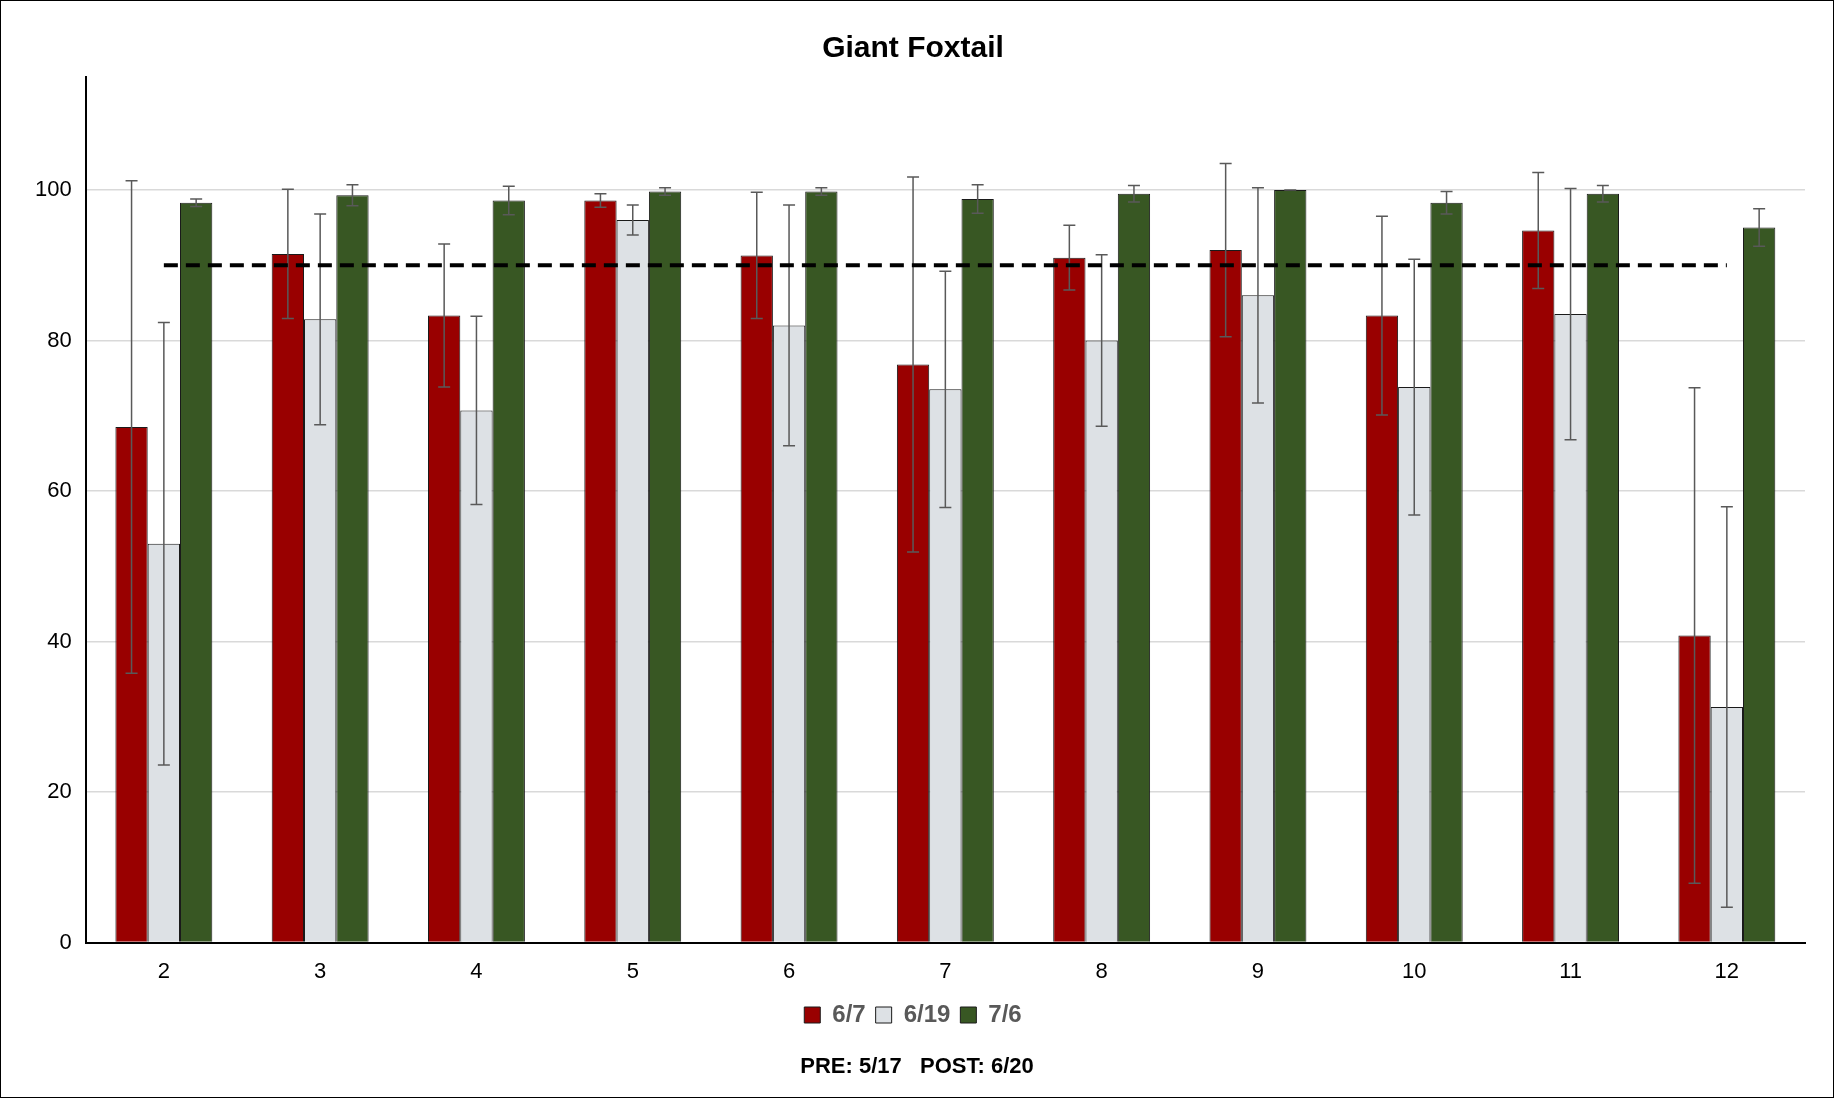 Image resolution: width=1834 pixels, height=1098 pixels. Describe the element at coordinates (913, 47) in the screenshot. I see `chart-title: Giant Foxtail` at that location.